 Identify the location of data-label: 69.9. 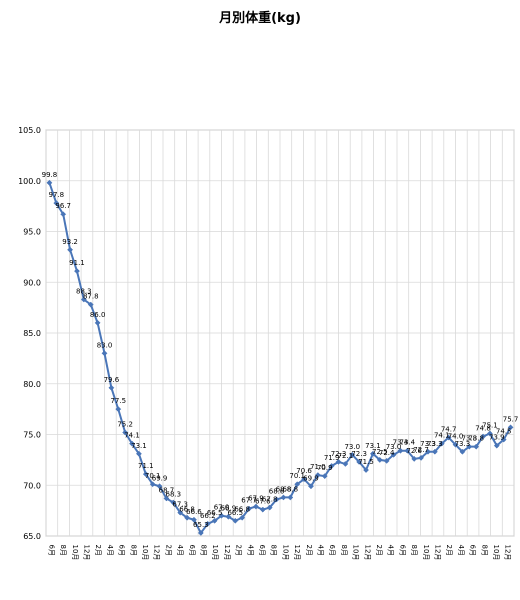
(311, 478).